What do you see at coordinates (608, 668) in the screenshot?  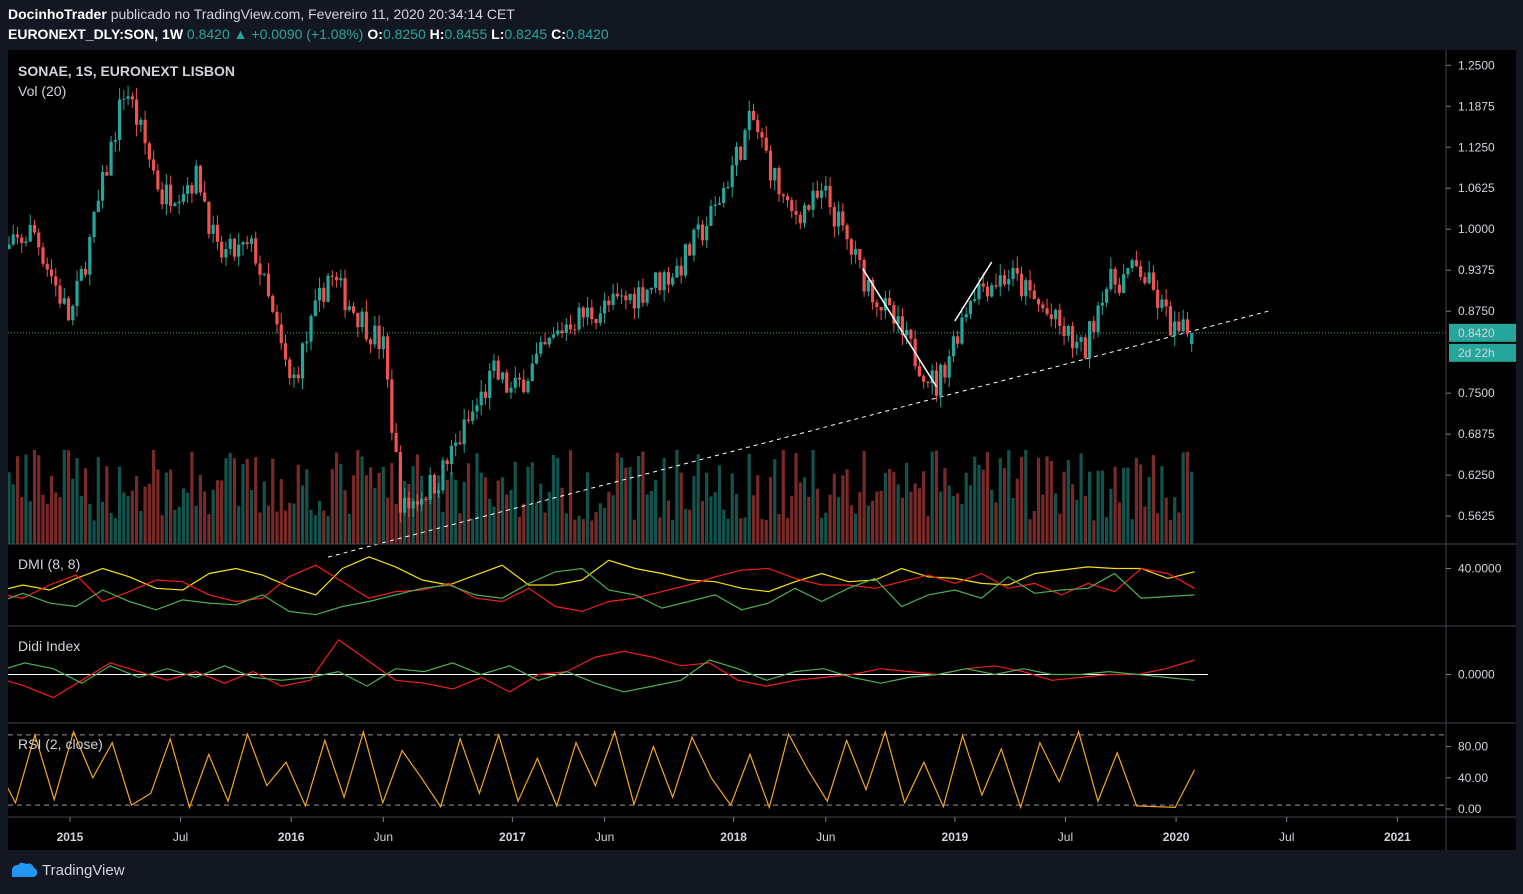 I see `didi-pane` at bounding box center [608, 668].